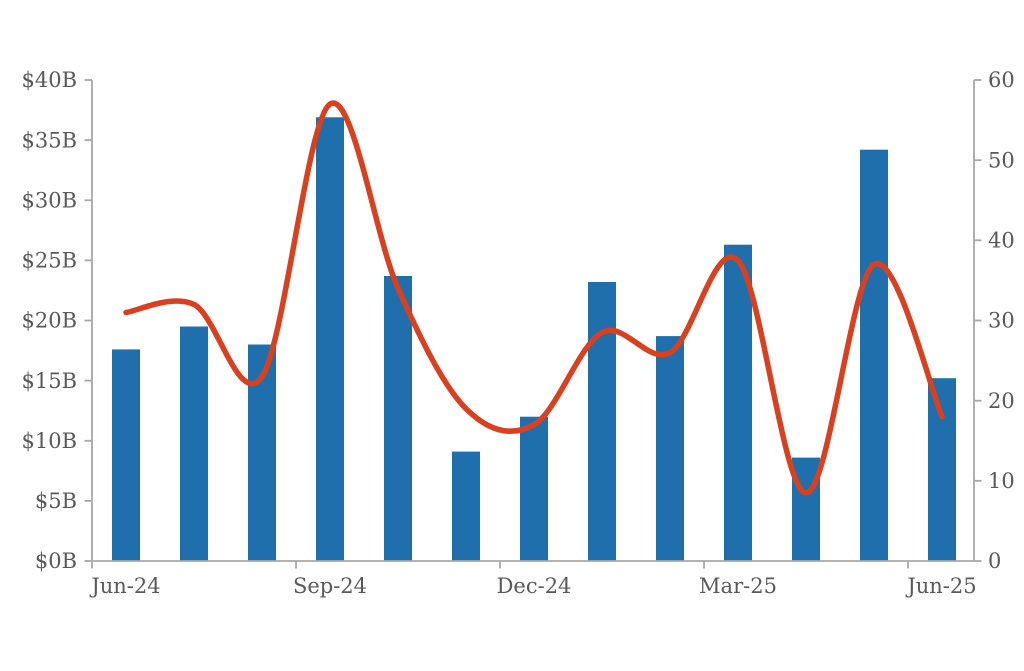 The height and width of the screenshot is (671, 1024). I want to click on y-axis-right-tick-label: 40, so click(1001, 241).